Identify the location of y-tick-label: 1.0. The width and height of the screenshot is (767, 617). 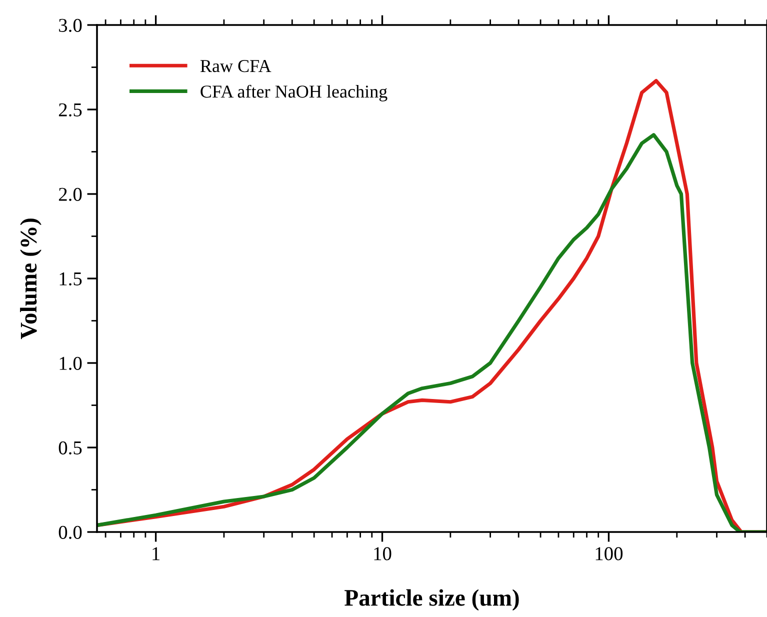
(71, 363).